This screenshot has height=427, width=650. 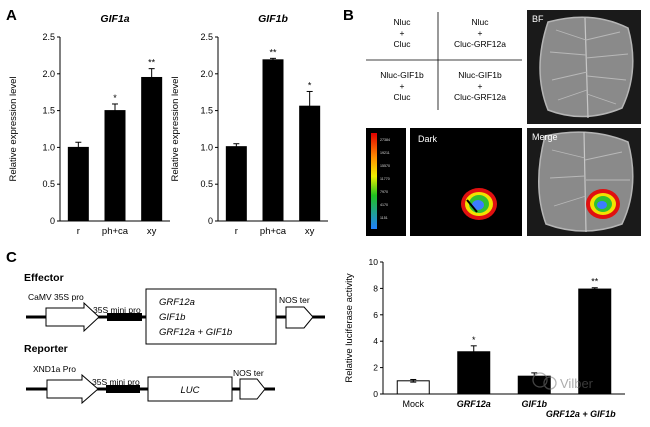 What do you see at coordinates (48, 74) in the screenshot?
I see `y-tick-label: 2.0` at bounding box center [48, 74].